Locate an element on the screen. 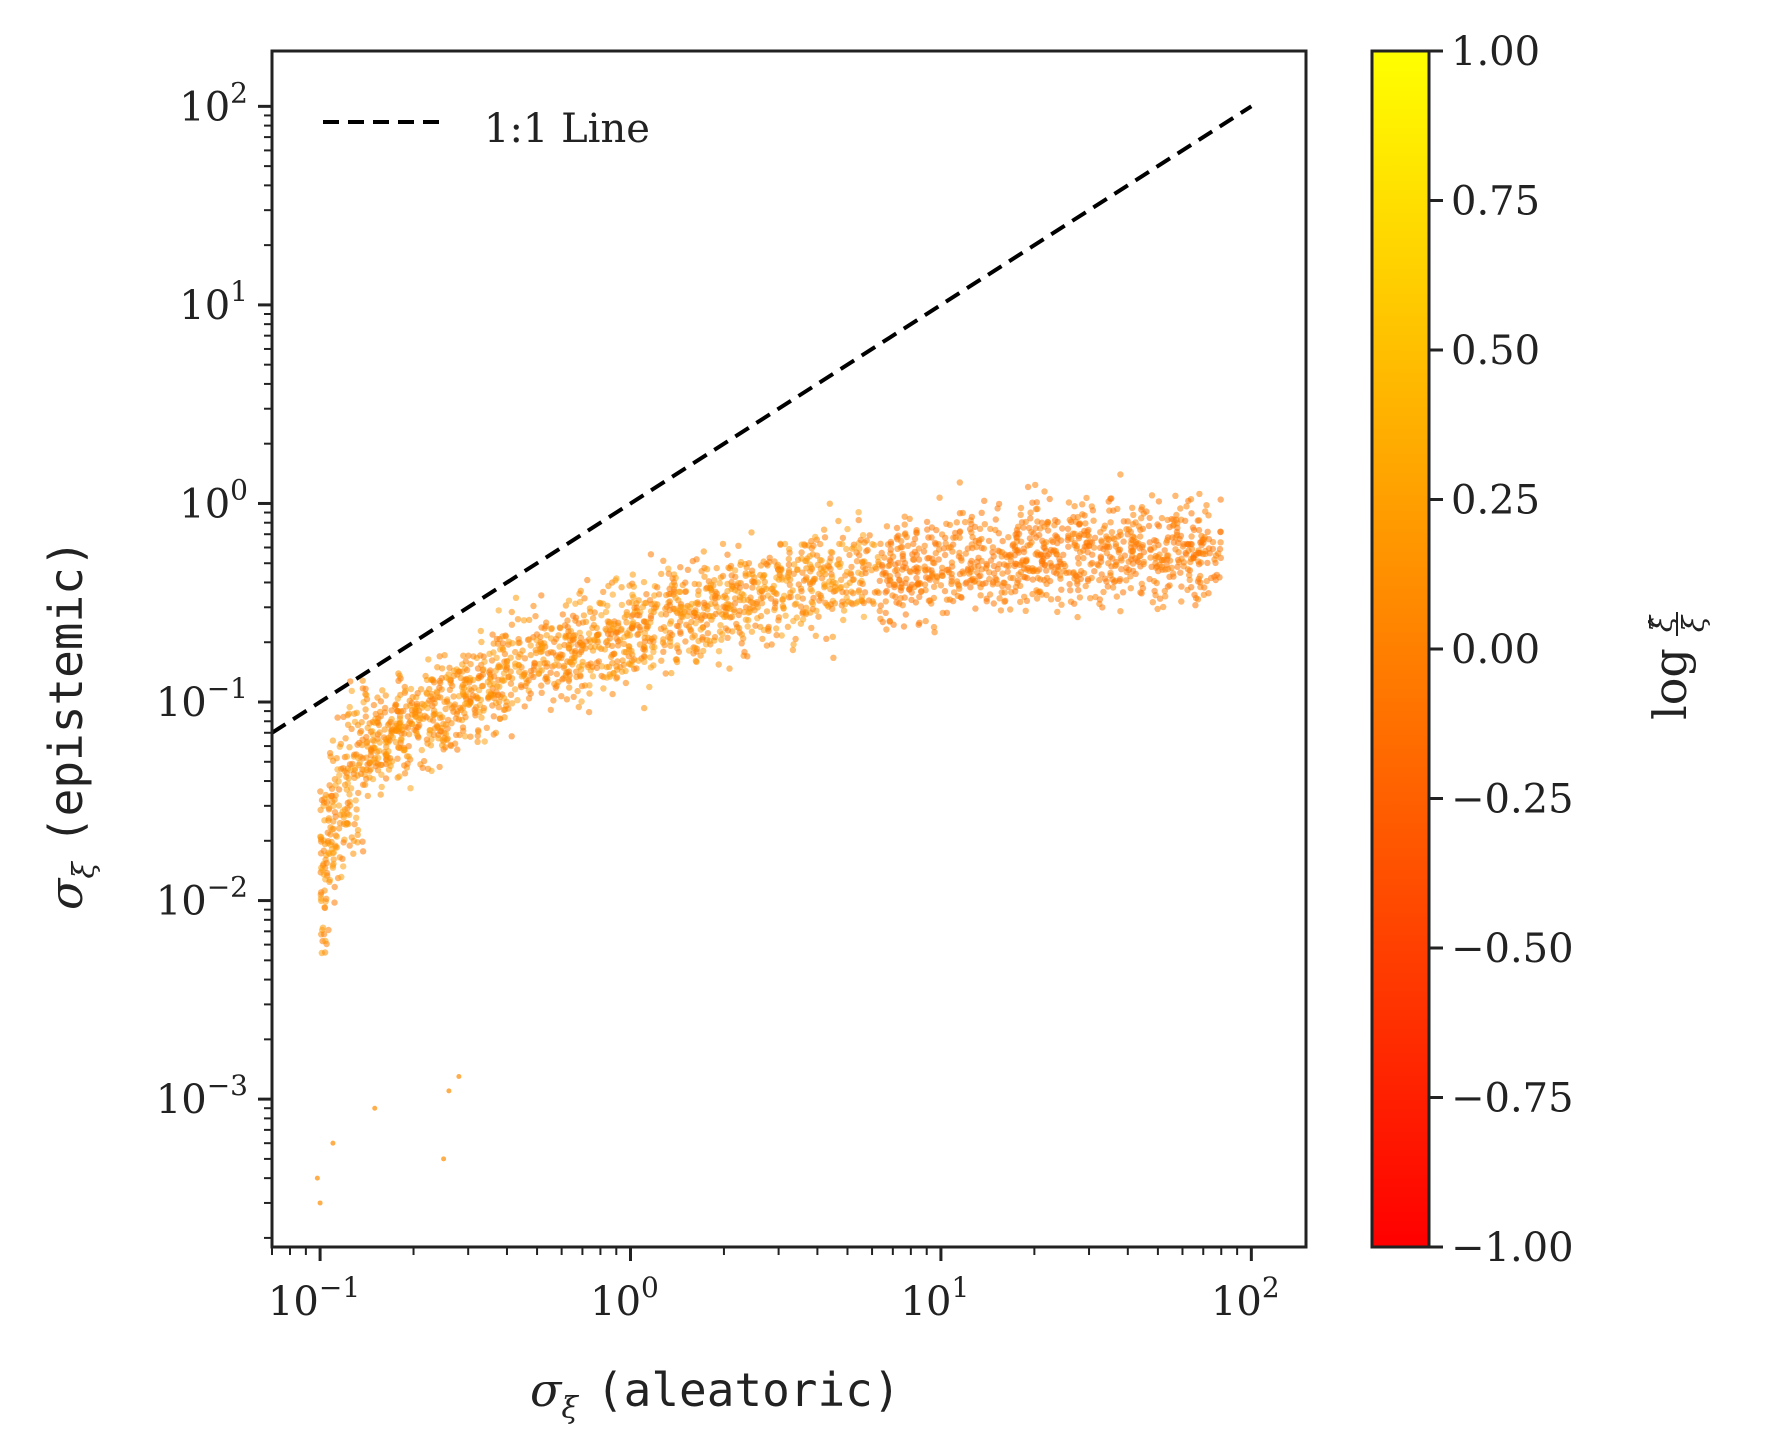 This screenshot has height=1452, width=1770. colorbar-tick-label: 1.00 is located at coordinates (1495, 52).